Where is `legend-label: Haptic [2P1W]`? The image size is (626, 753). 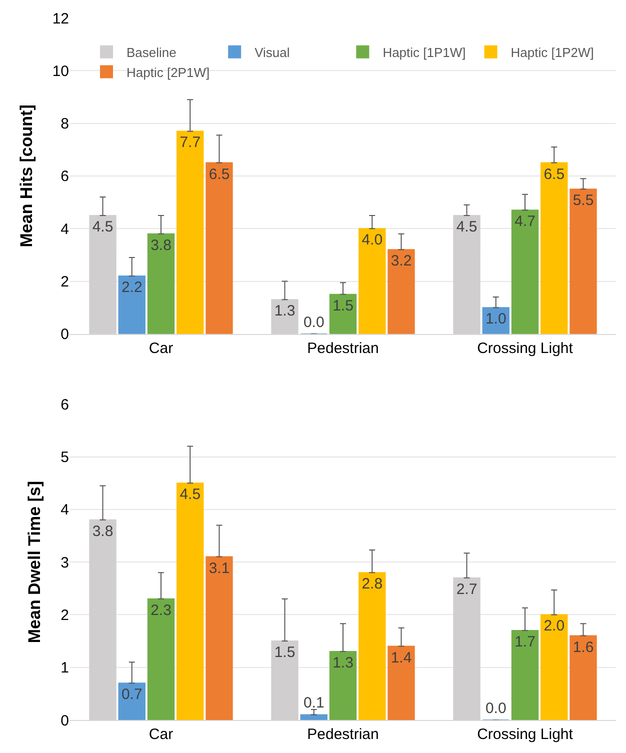 legend-label: Haptic [2P1W] is located at coordinates (168, 72).